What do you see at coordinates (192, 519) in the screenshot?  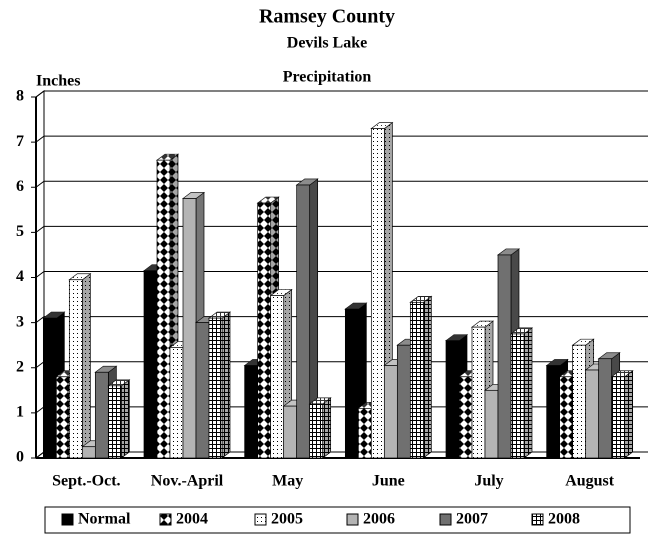 I see `legend-label: 2004` at bounding box center [192, 519].